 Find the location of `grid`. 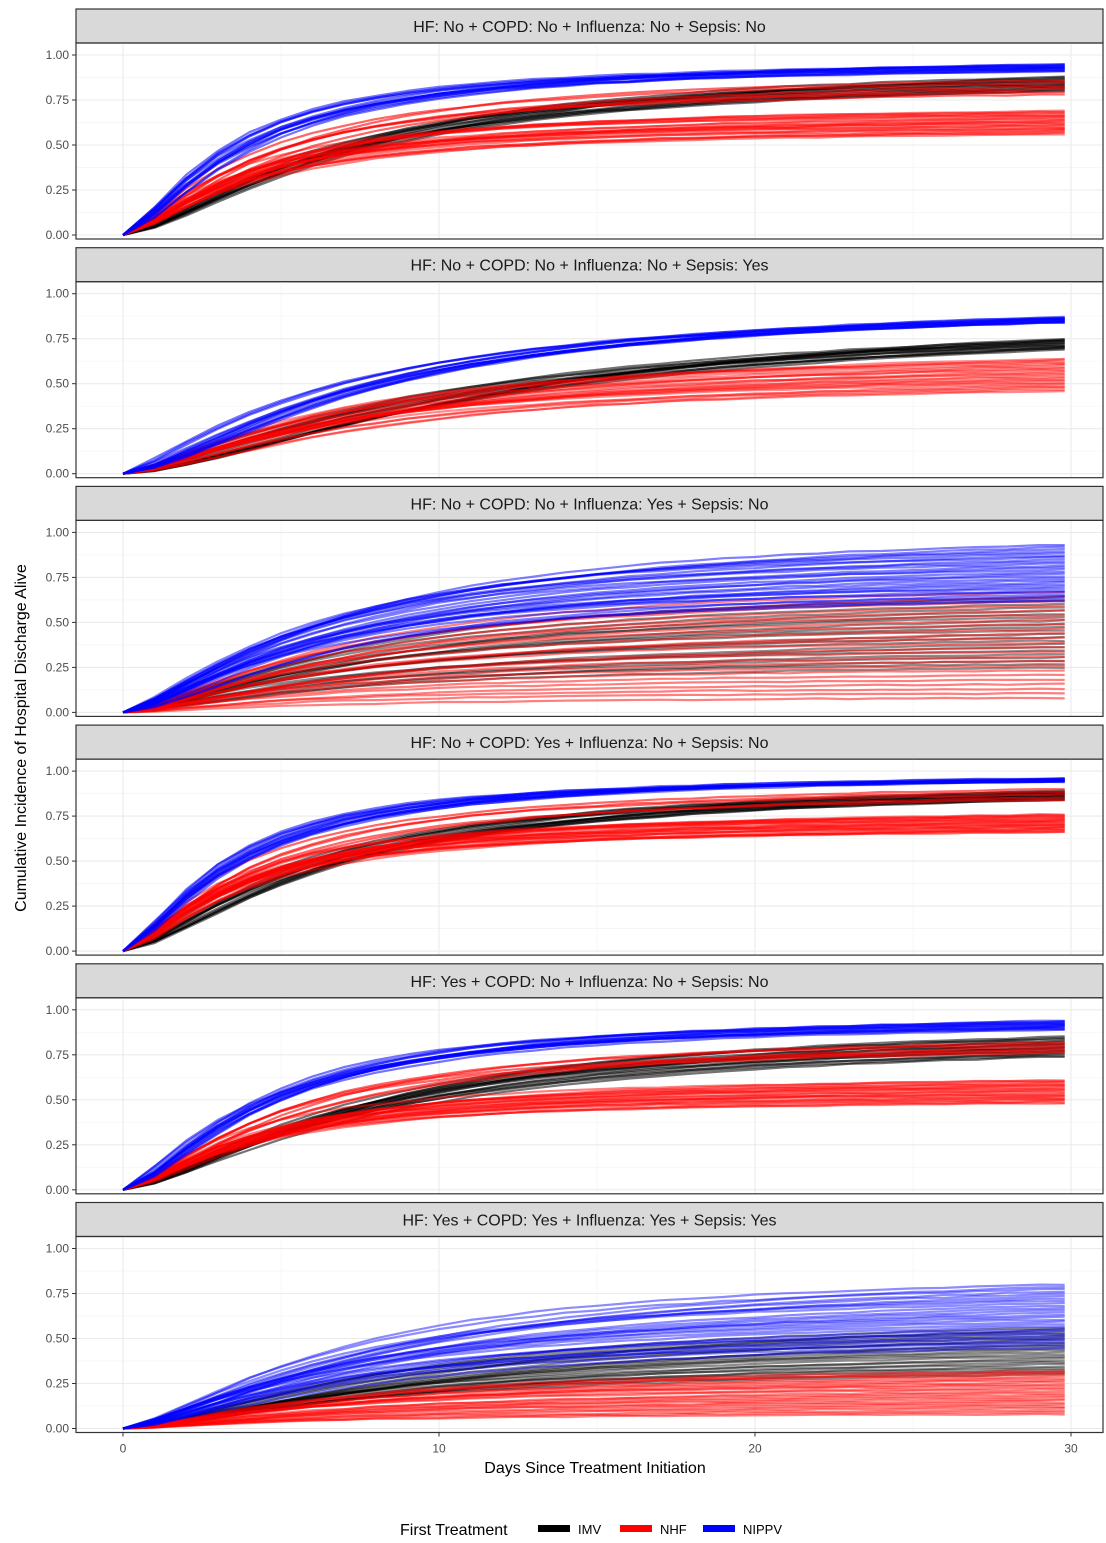

grid is located at coordinates (589, 379).